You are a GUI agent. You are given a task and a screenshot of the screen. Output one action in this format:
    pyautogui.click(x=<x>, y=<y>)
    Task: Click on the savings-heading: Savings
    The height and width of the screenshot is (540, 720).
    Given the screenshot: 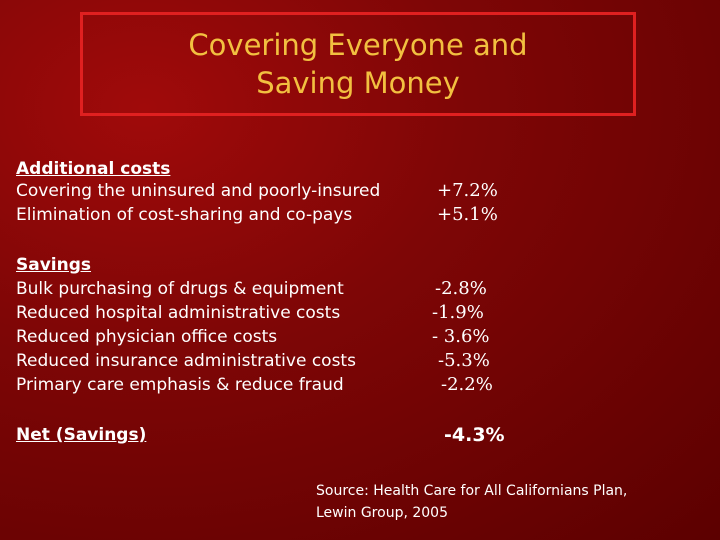 What is the action you would take?
    pyautogui.click(x=54, y=265)
    